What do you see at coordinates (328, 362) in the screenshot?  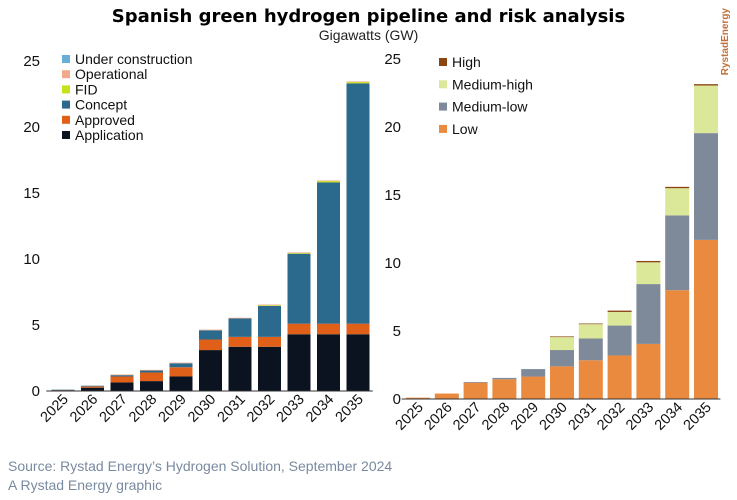 I see `bar-left-application-2034` at bounding box center [328, 362].